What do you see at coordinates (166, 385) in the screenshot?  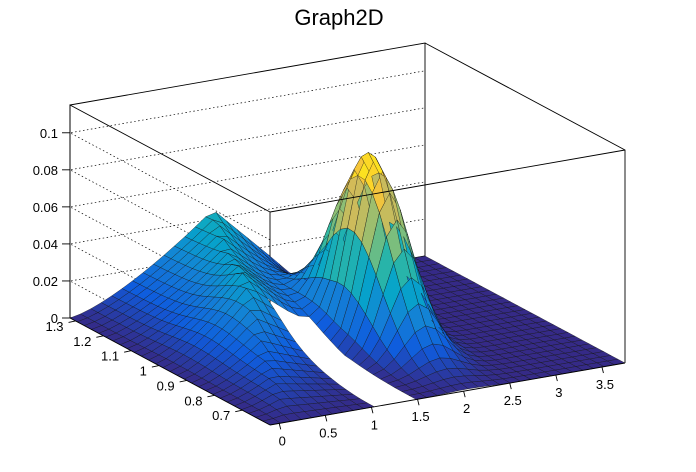 I see `y-tick-label-2: 0.9` at bounding box center [166, 385].